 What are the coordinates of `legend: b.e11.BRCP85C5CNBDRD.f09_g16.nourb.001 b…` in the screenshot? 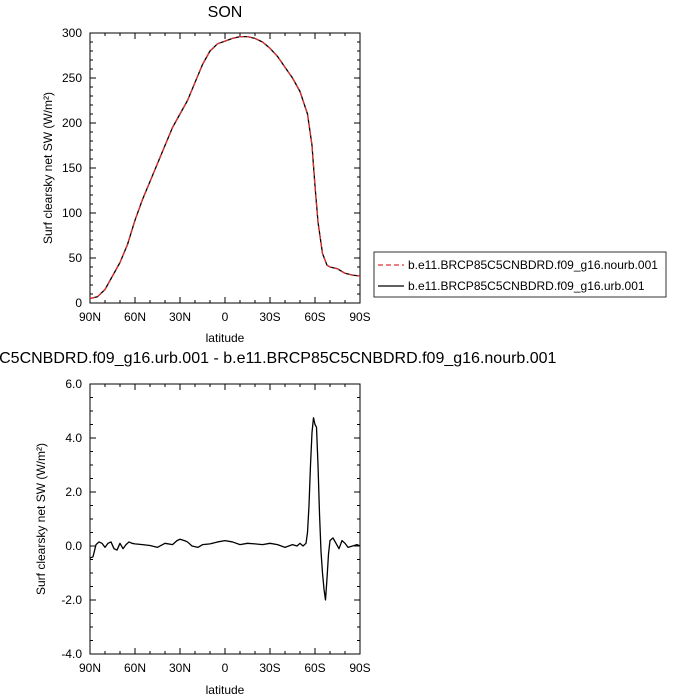 It's located at (520, 274).